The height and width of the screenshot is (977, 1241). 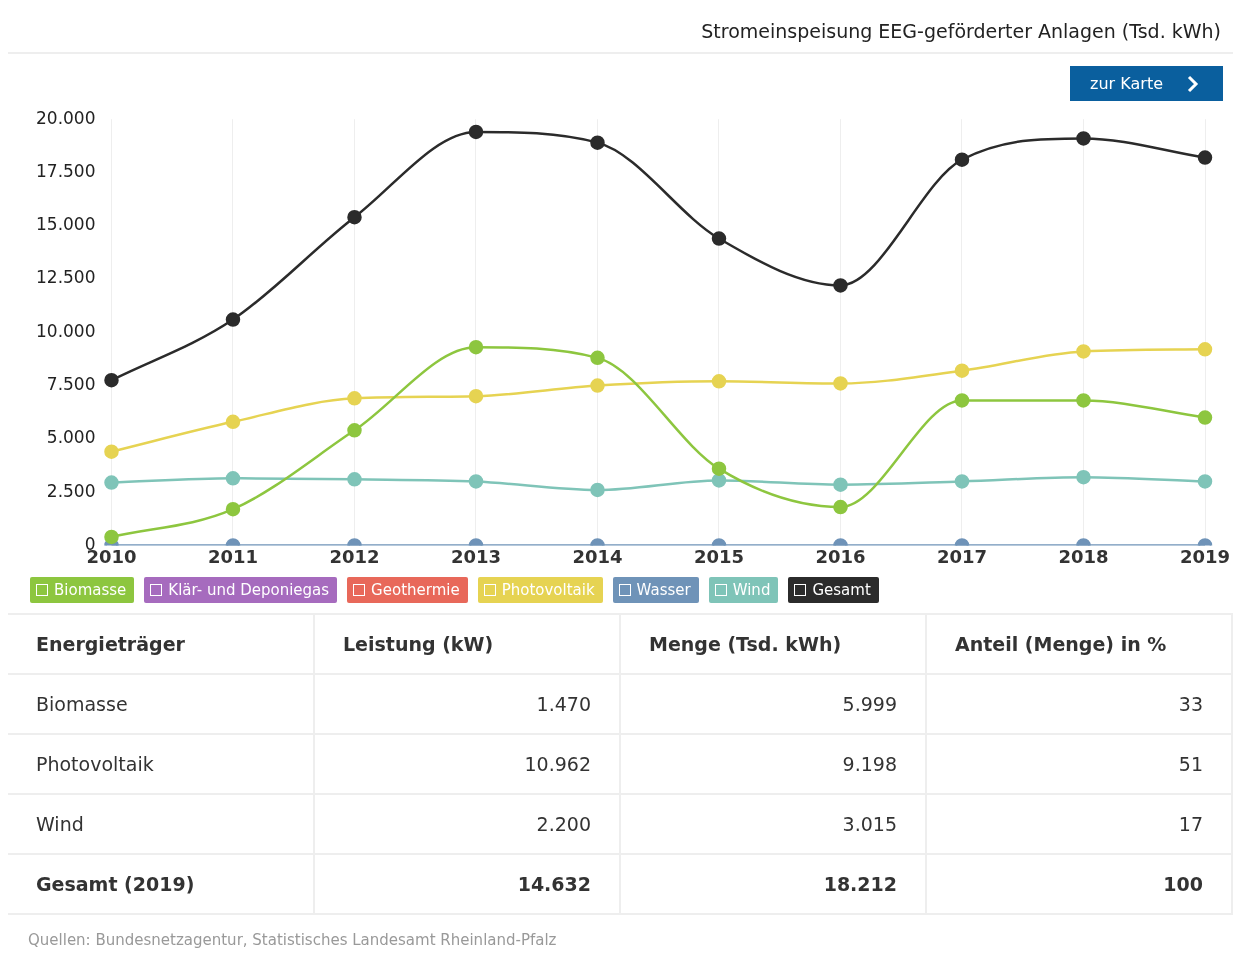 I want to click on text: Leistung (kW), so click(x=467, y=644).